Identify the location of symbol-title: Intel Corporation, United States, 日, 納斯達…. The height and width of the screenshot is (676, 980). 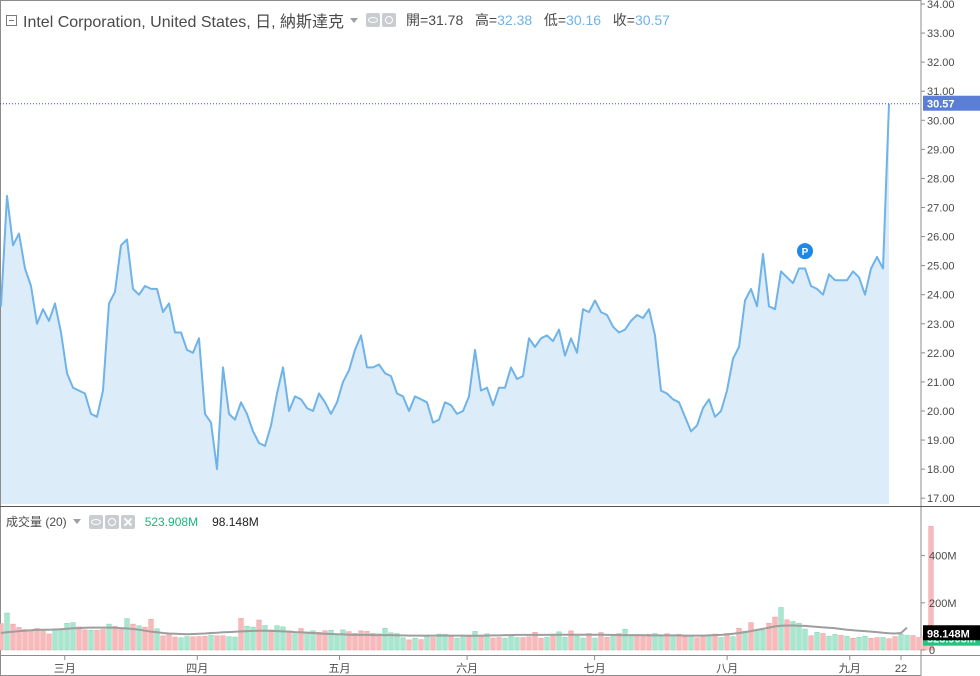
(184, 22).